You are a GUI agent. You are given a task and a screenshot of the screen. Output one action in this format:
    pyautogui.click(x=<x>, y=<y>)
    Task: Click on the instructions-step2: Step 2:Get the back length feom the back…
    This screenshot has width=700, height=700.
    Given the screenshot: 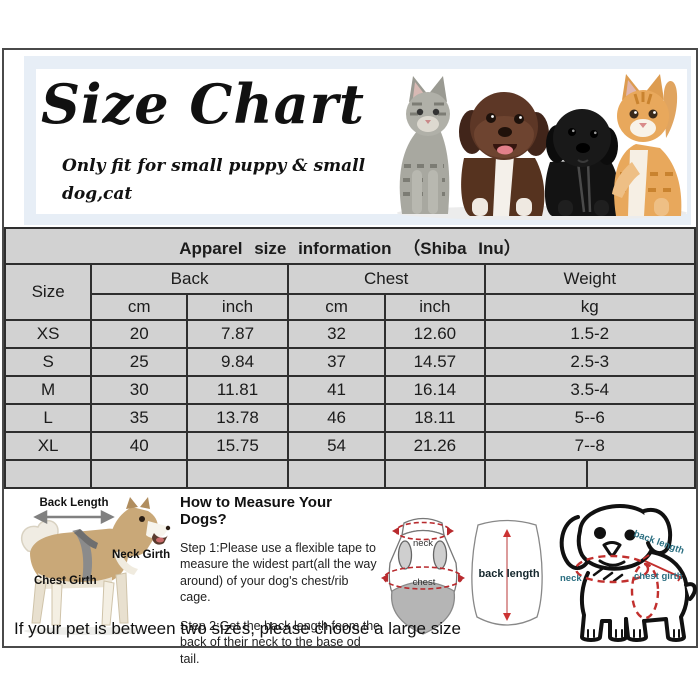 What is the action you would take?
    pyautogui.click(x=280, y=642)
    